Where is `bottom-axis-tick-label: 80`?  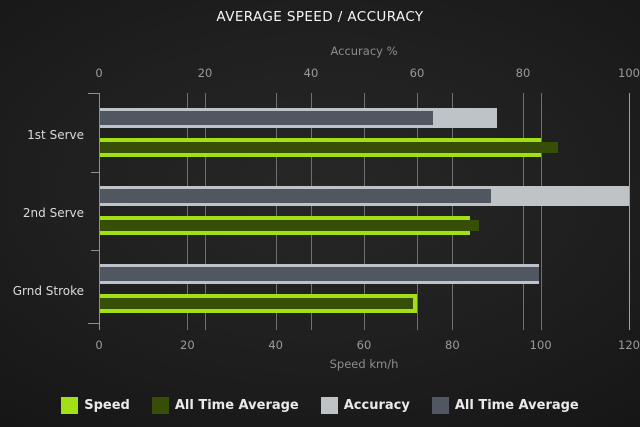 bottom-axis-tick-label: 80 is located at coordinates (452, 345).